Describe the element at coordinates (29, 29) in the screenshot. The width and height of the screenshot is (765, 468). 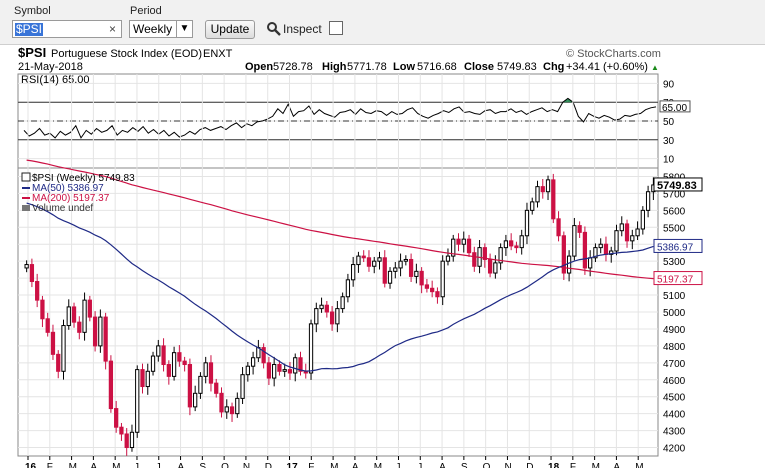
I see `symbol-input-value: $PSI` at that location.